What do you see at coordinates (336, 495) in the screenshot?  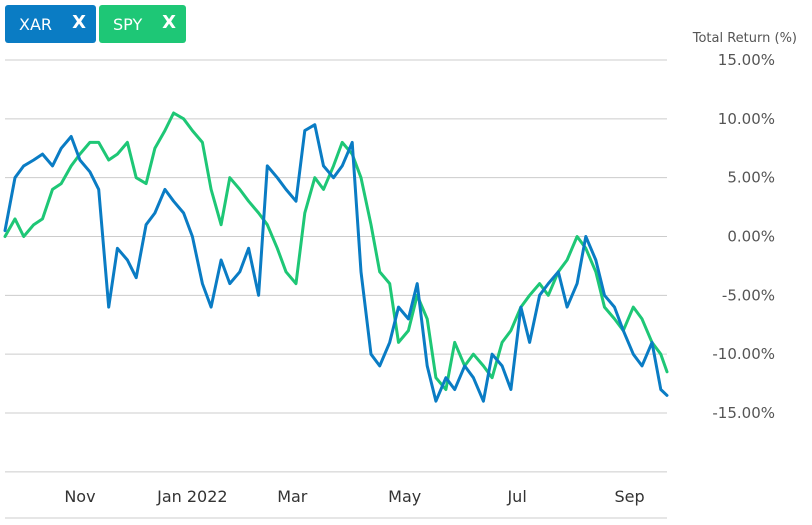 I see `x-axis: Nov Jan 2022 Mar May Jul Sep` at bounding box center [336, 495].